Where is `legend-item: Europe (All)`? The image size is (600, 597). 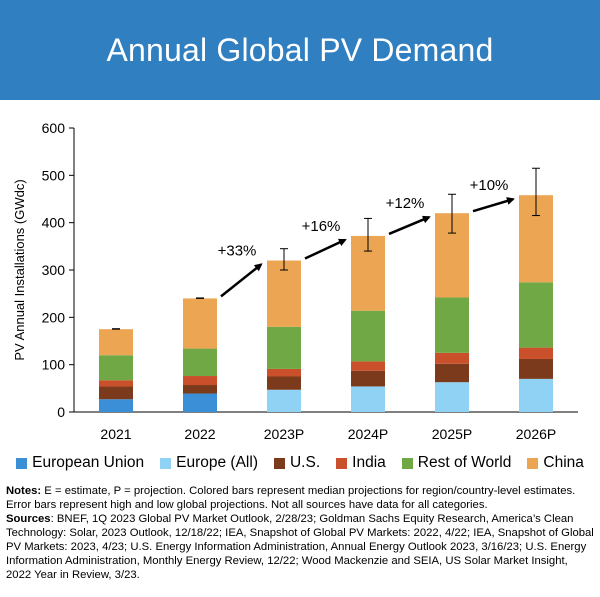 legend-item: Europe (All) is located at coordinates (209, 463).